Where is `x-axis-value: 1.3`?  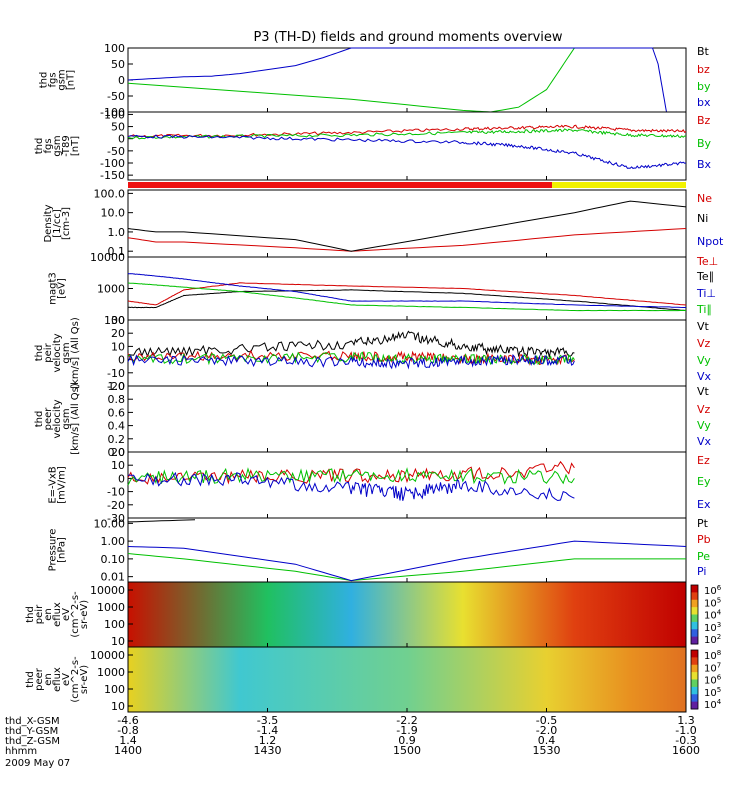 x-axis-value: 1.3 is located at coordinates (686, 720).